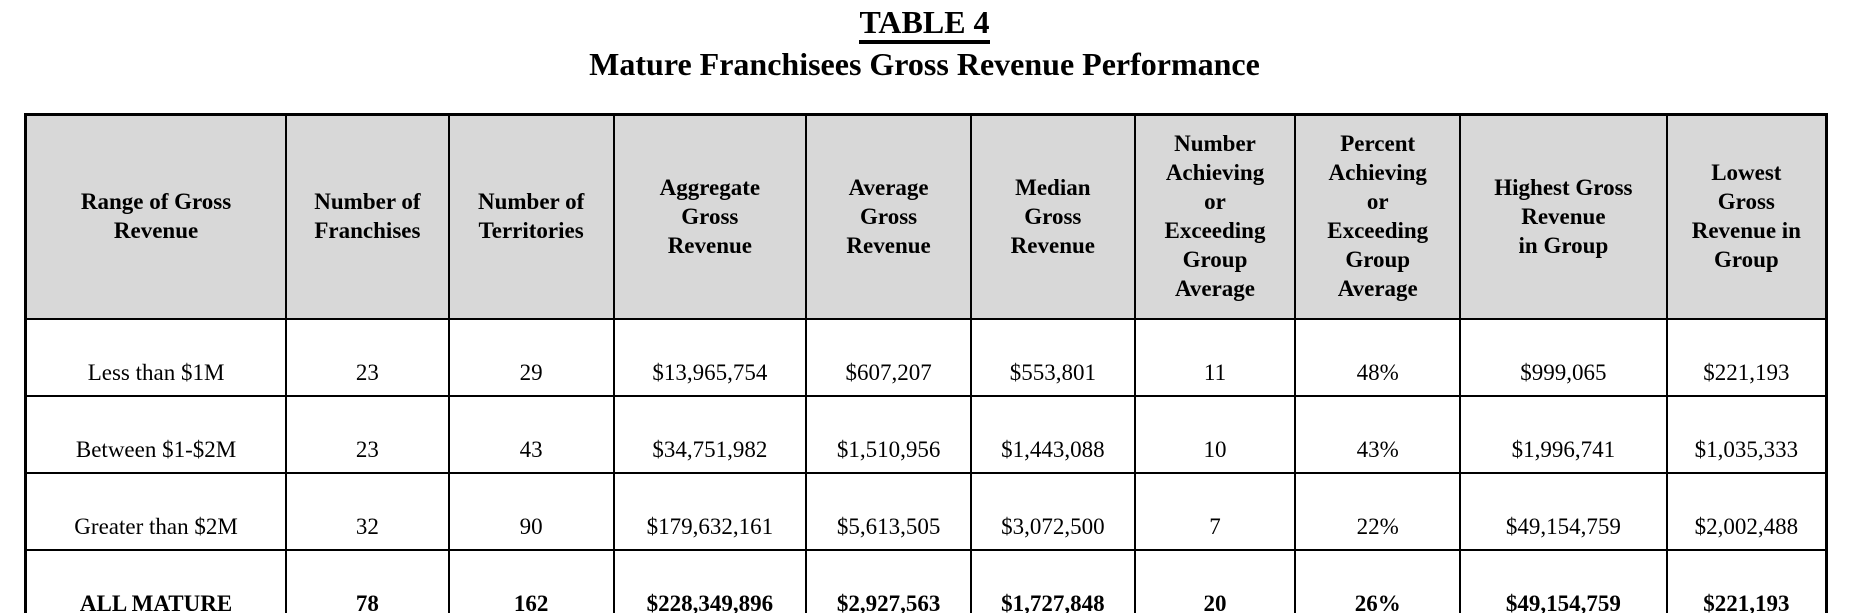 This screenshot has height=613, width=1849. I want to click on cell-median: $3,072,500, so click(1052, 512).